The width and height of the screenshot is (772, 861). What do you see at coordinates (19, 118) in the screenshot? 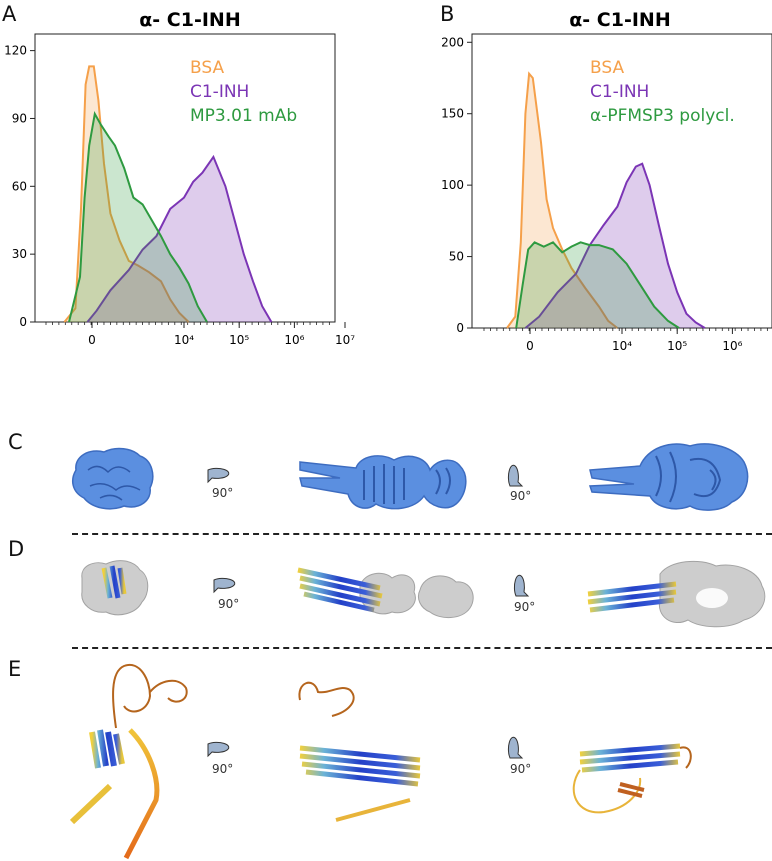
I see `y-tick-label: 90` at bounding box center [19, 118].